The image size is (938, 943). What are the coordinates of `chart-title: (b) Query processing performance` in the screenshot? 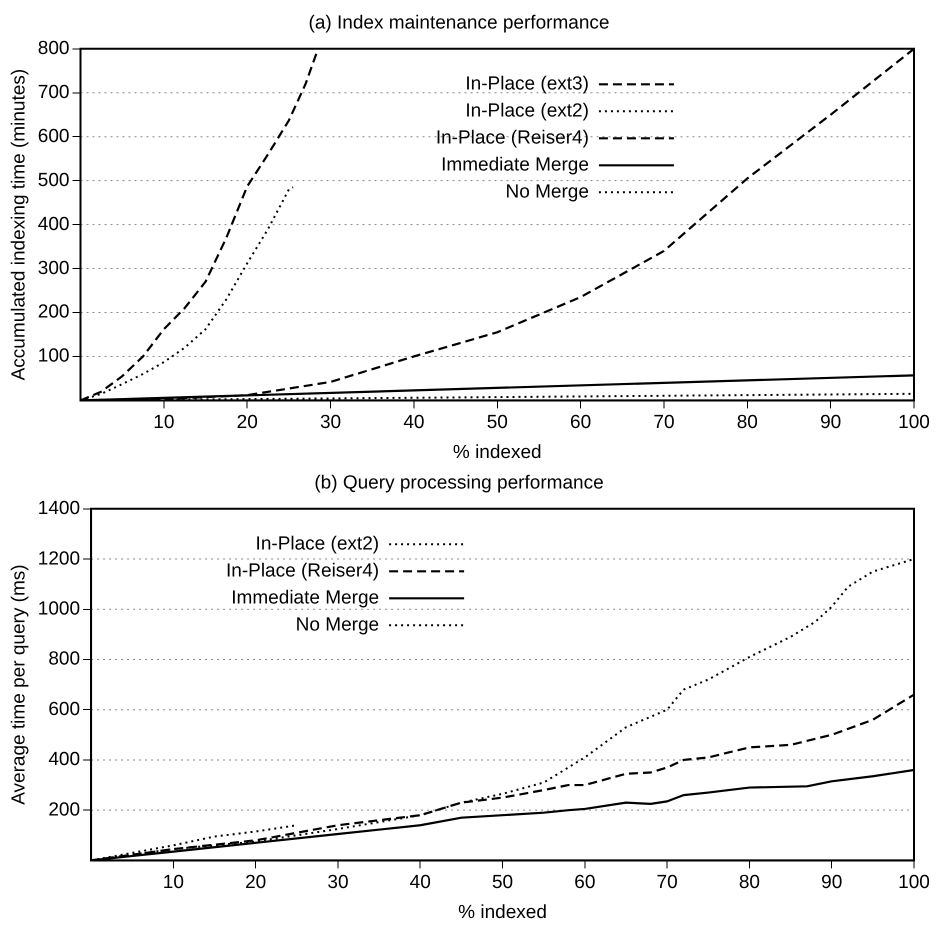 It's located at (459, 483).